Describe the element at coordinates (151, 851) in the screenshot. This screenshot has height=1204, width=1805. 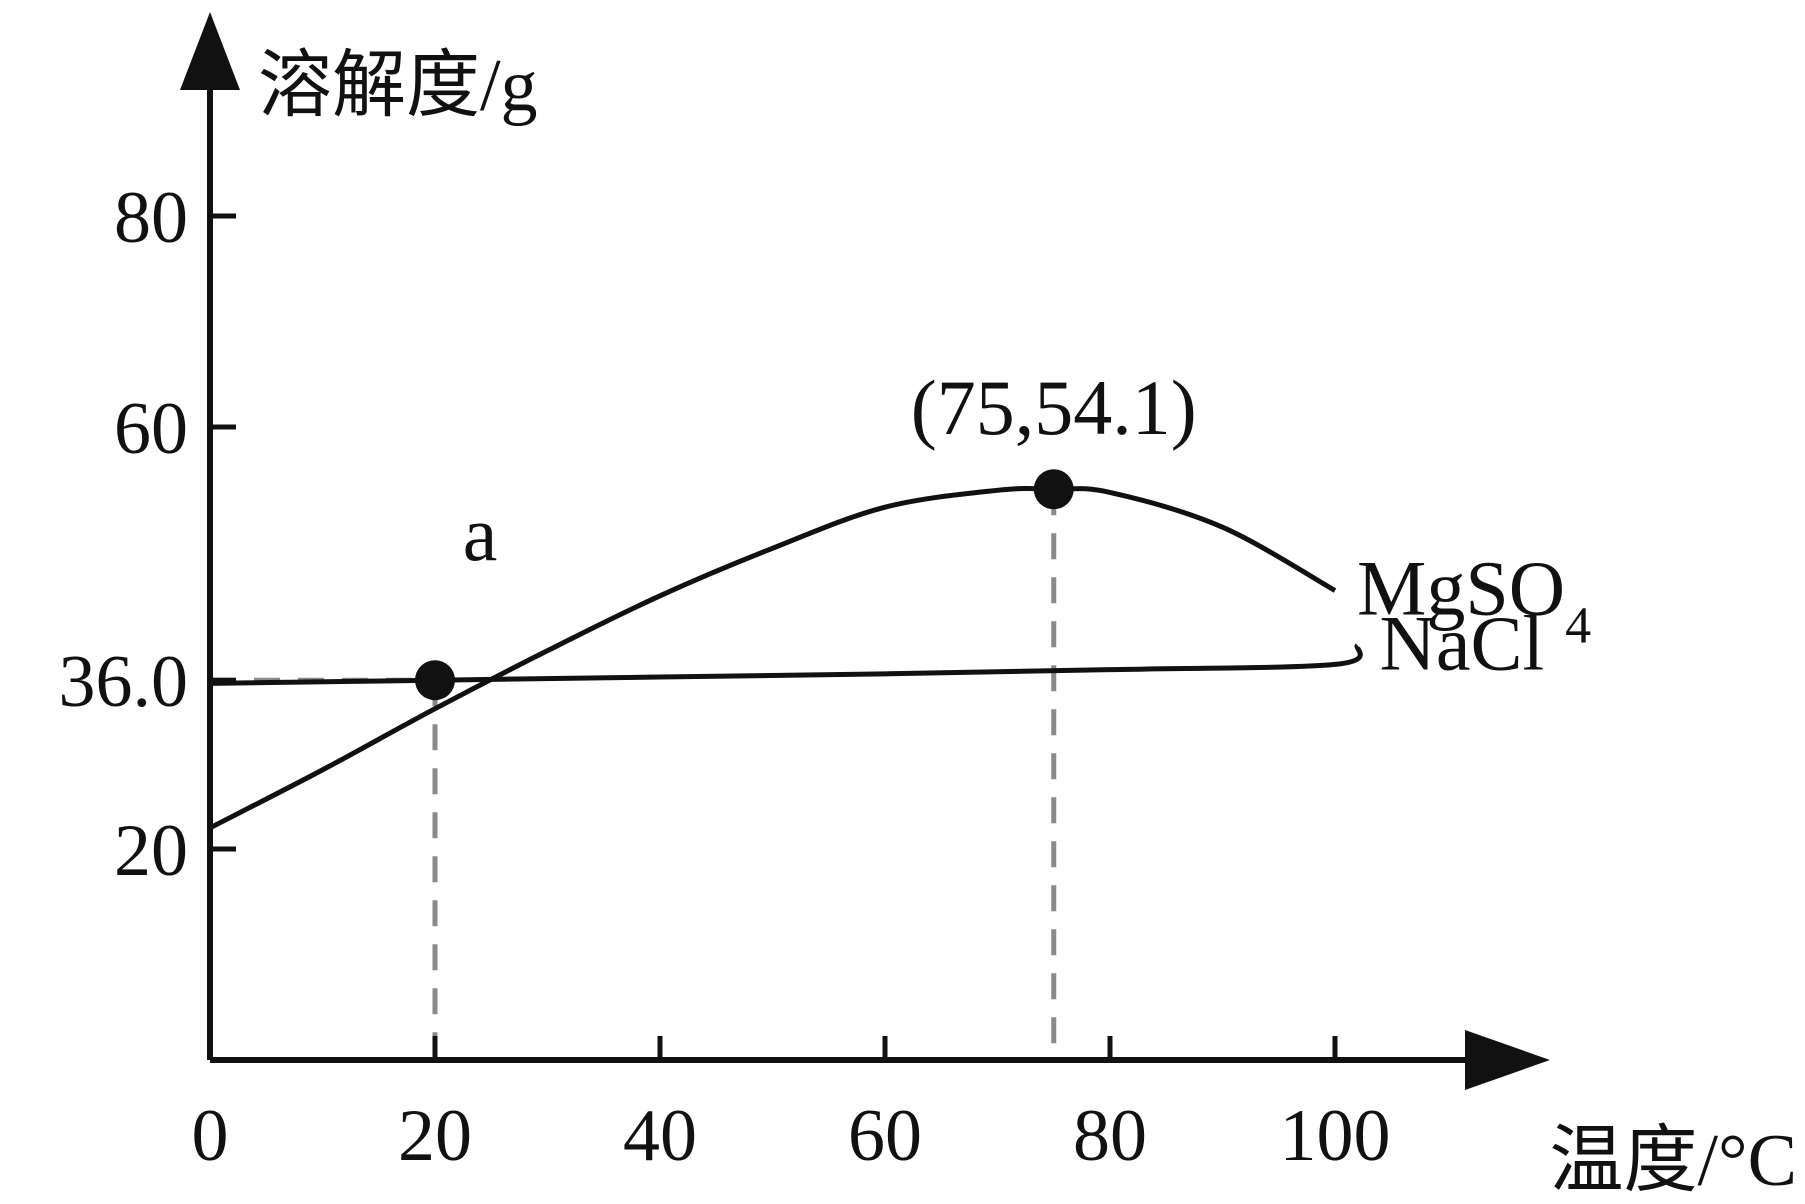
I see `y-tick-label: 20` at that location.